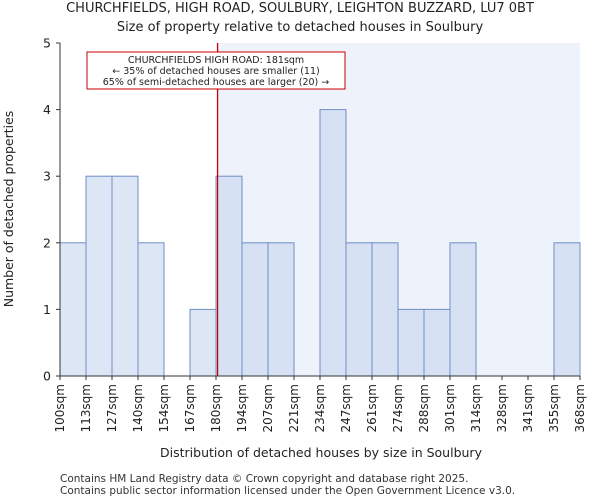 The image size is (600, 500). What do you see at coordinates (47, 242) in the screenshot?
I see `y-tick-label-2: 2` at bounding box center [47, 242].